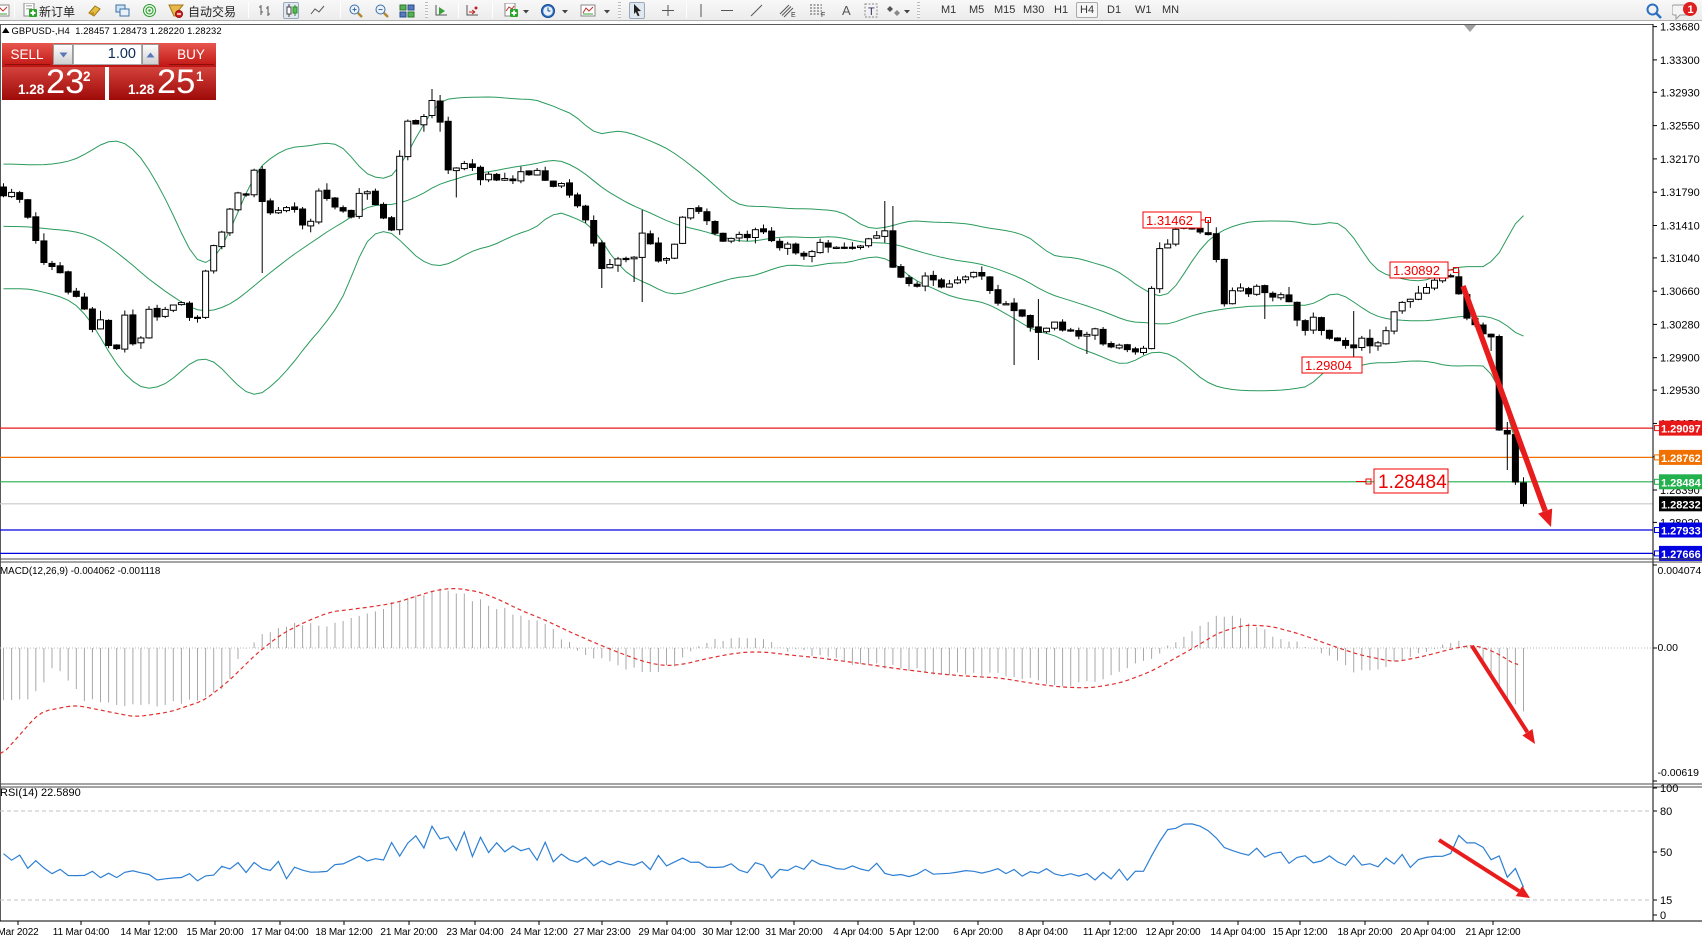 This screenshot has width=1702, height=943. What do you see at coordinates (280, 932) in the screenshot?
I see `svg-text: 17 Mar 04:00` at bounding box center [280, 932].